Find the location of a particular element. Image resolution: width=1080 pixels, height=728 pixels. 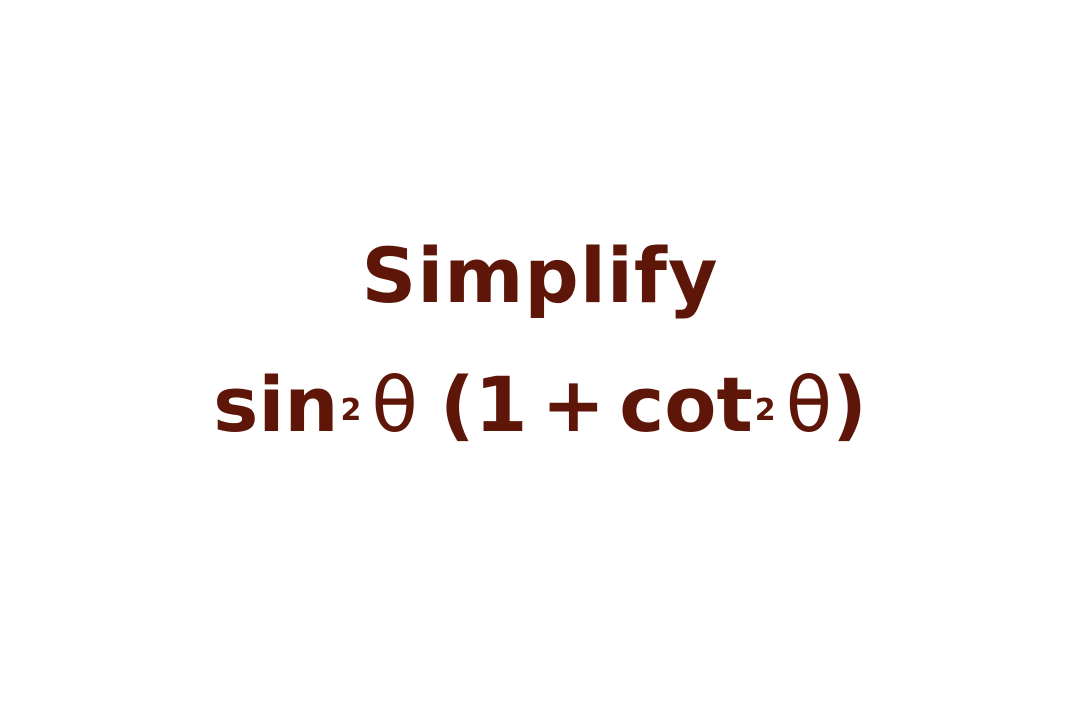

math-expression: sin2 θ (1 + cot2 θ) is located at coordinates (540, 405).